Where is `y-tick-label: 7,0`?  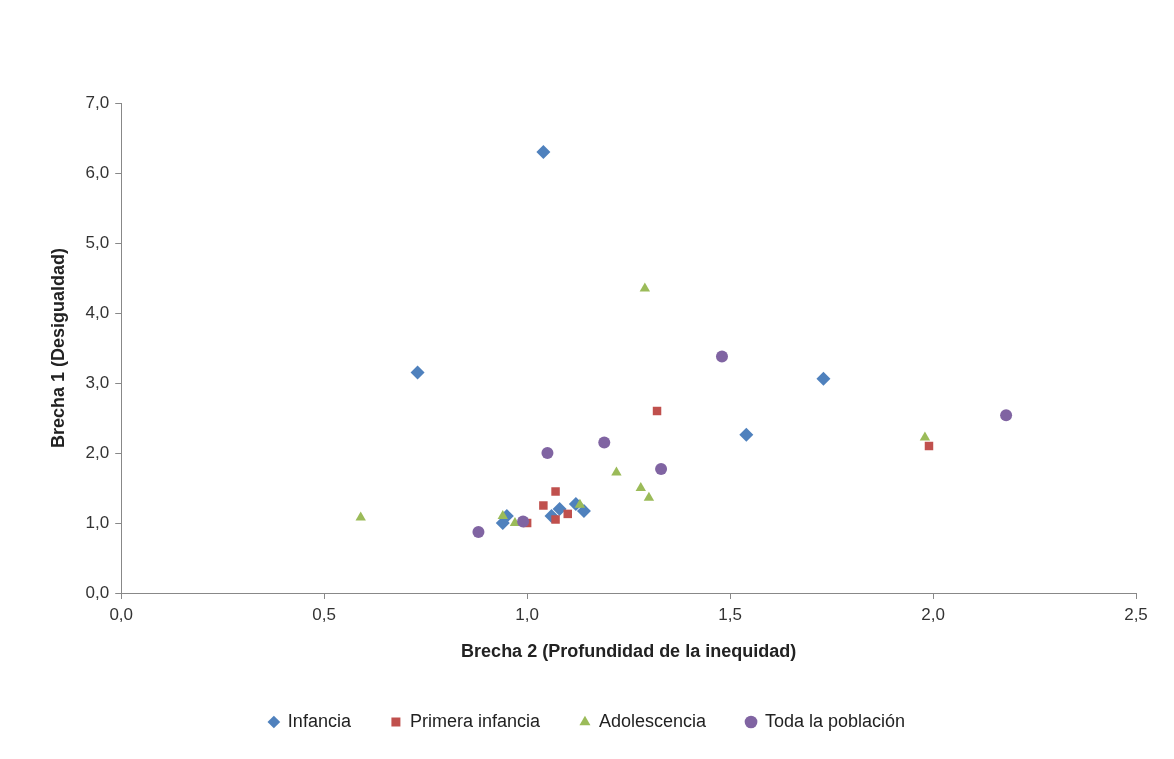 y-tick-label: 7,0 is located at coordinates (97, 102).